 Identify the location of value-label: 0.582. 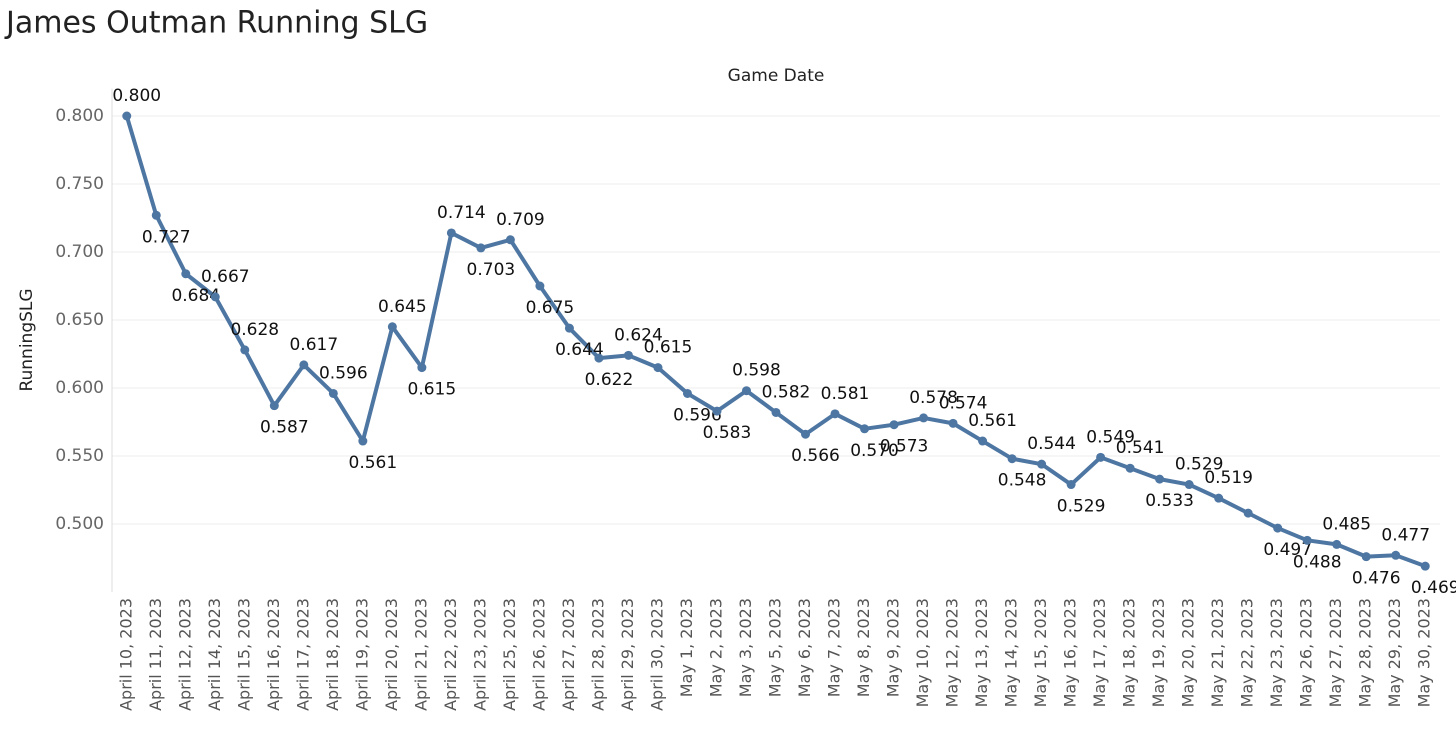
(786, 392).